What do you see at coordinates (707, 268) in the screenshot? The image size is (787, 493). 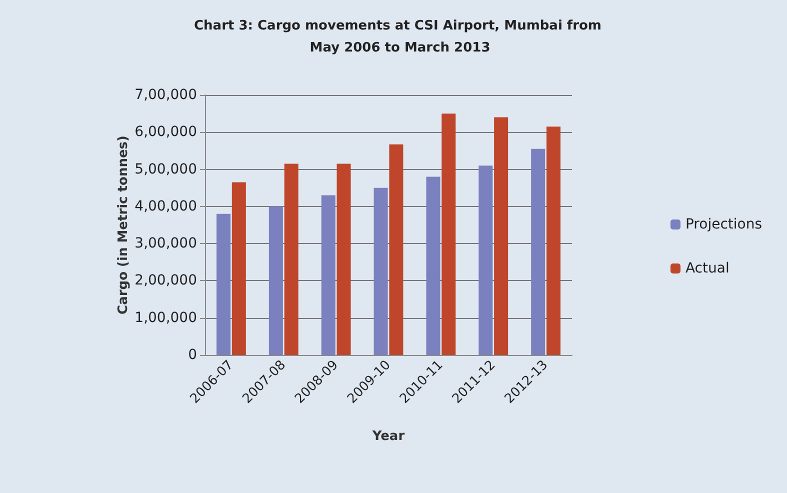 I see `legend-label: Actual` at bounding box center [707, 268].